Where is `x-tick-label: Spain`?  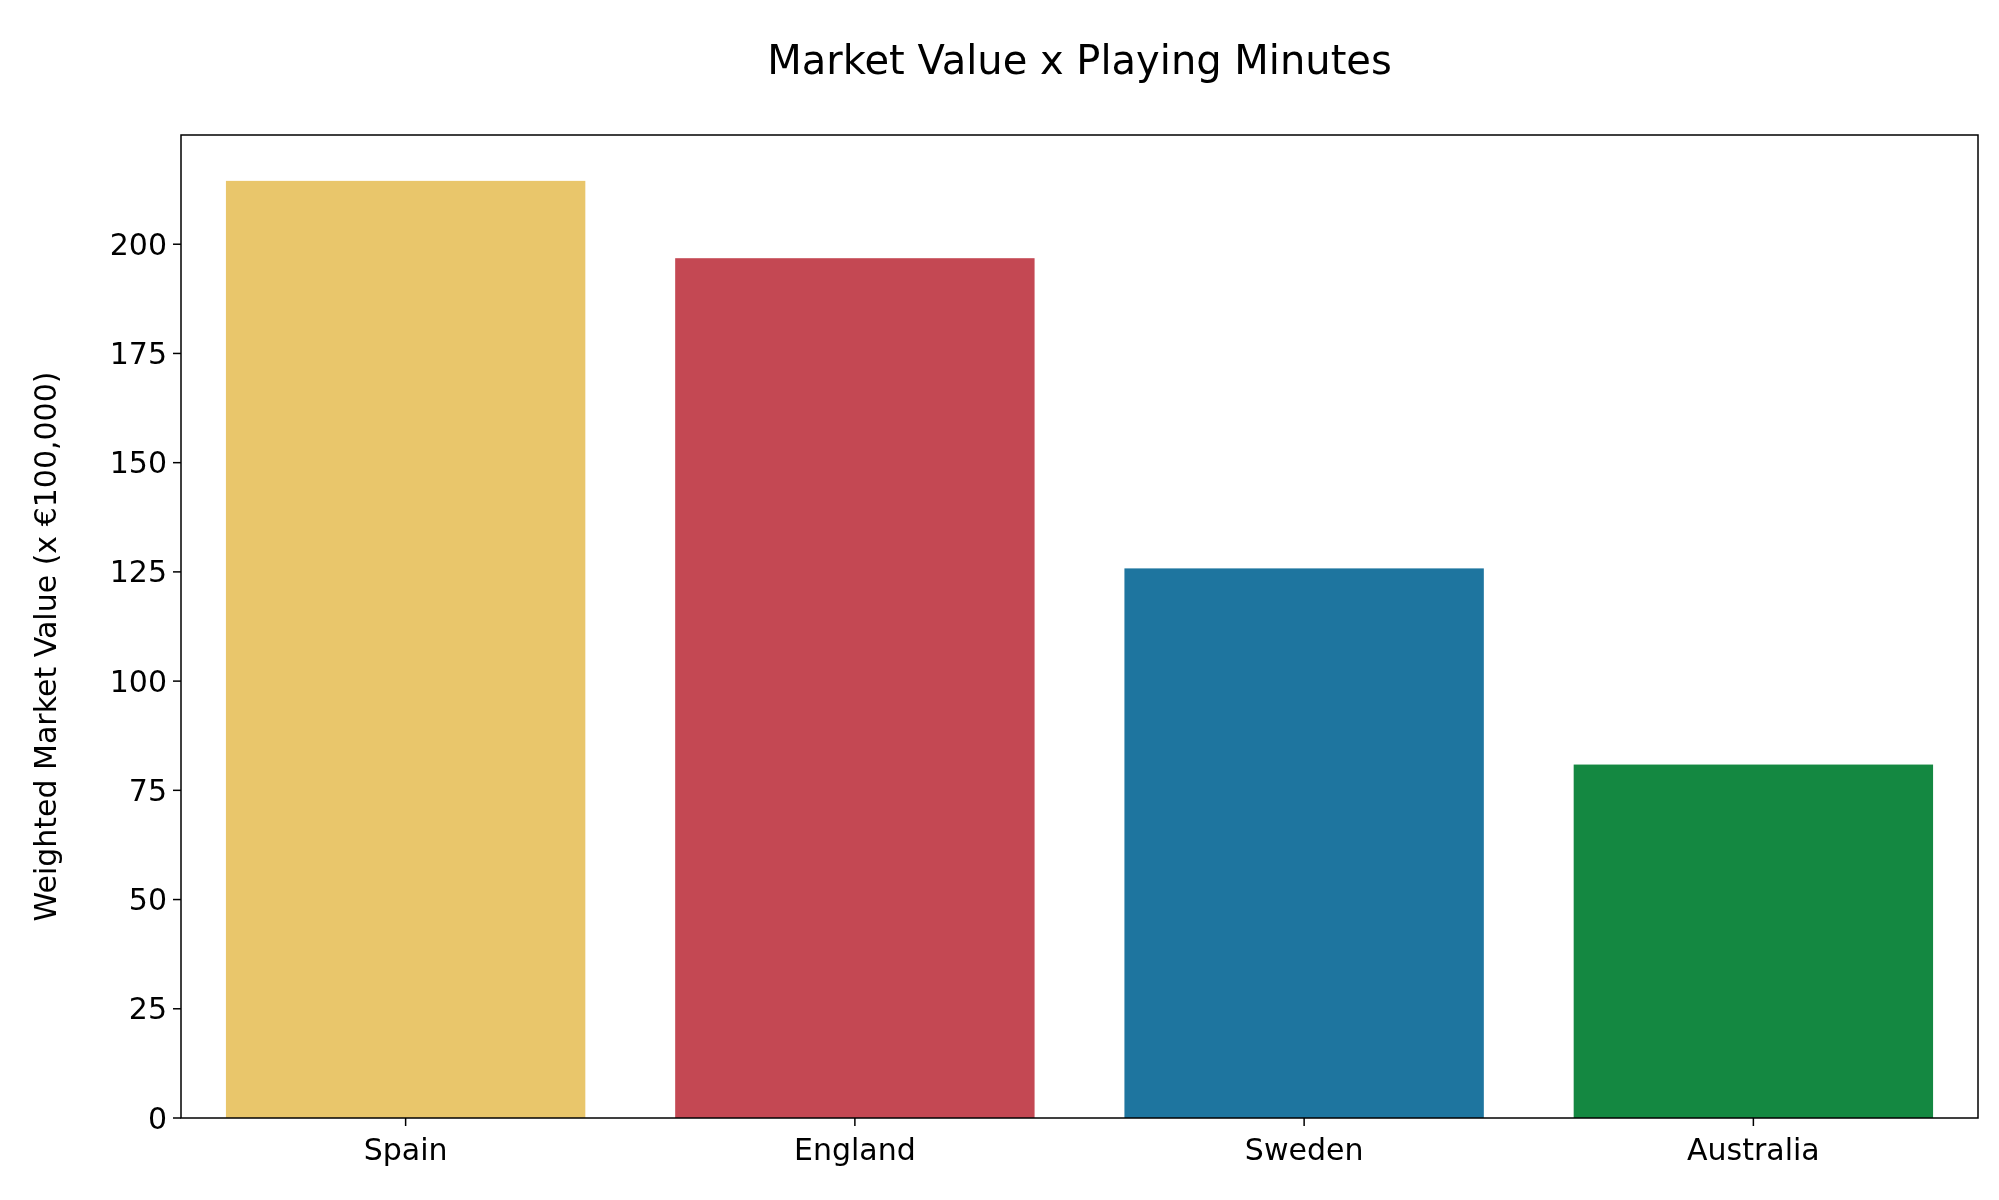
x-tick-label: Spain is located at coordinates (405, 1149).